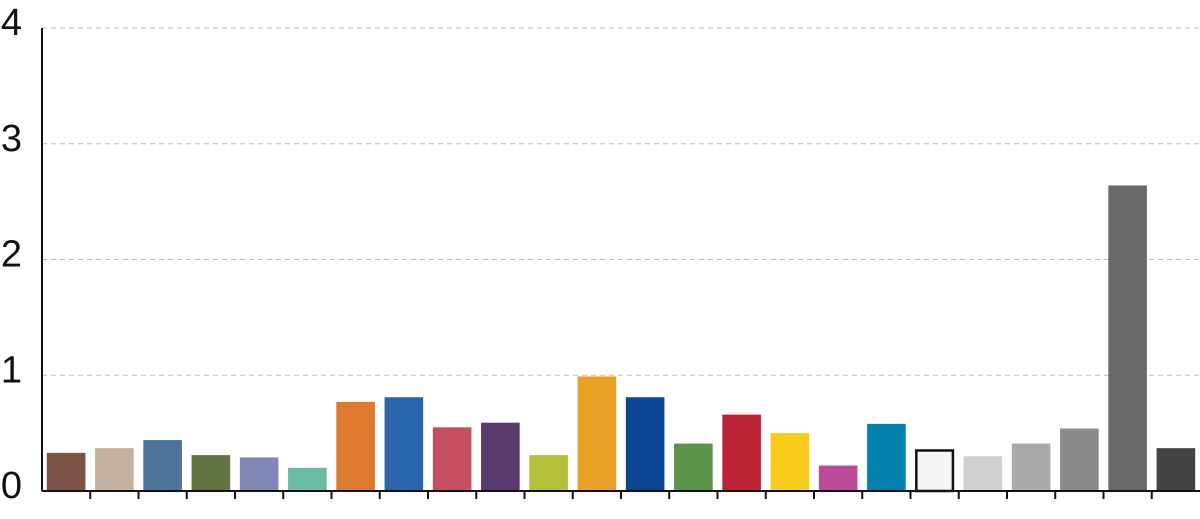 Image resolution: width=1200 pixels, height=519 pixels. What do you see at coordinates (11, 23) in the screenshot?
I see `y-tick-label: 4` at bounding box center [11, 23].